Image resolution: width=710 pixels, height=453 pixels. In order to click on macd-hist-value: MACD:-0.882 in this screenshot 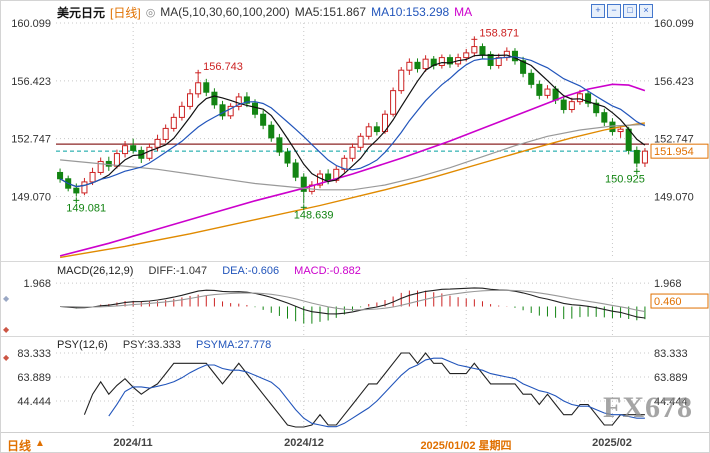, I will do `click(327, 271)`.